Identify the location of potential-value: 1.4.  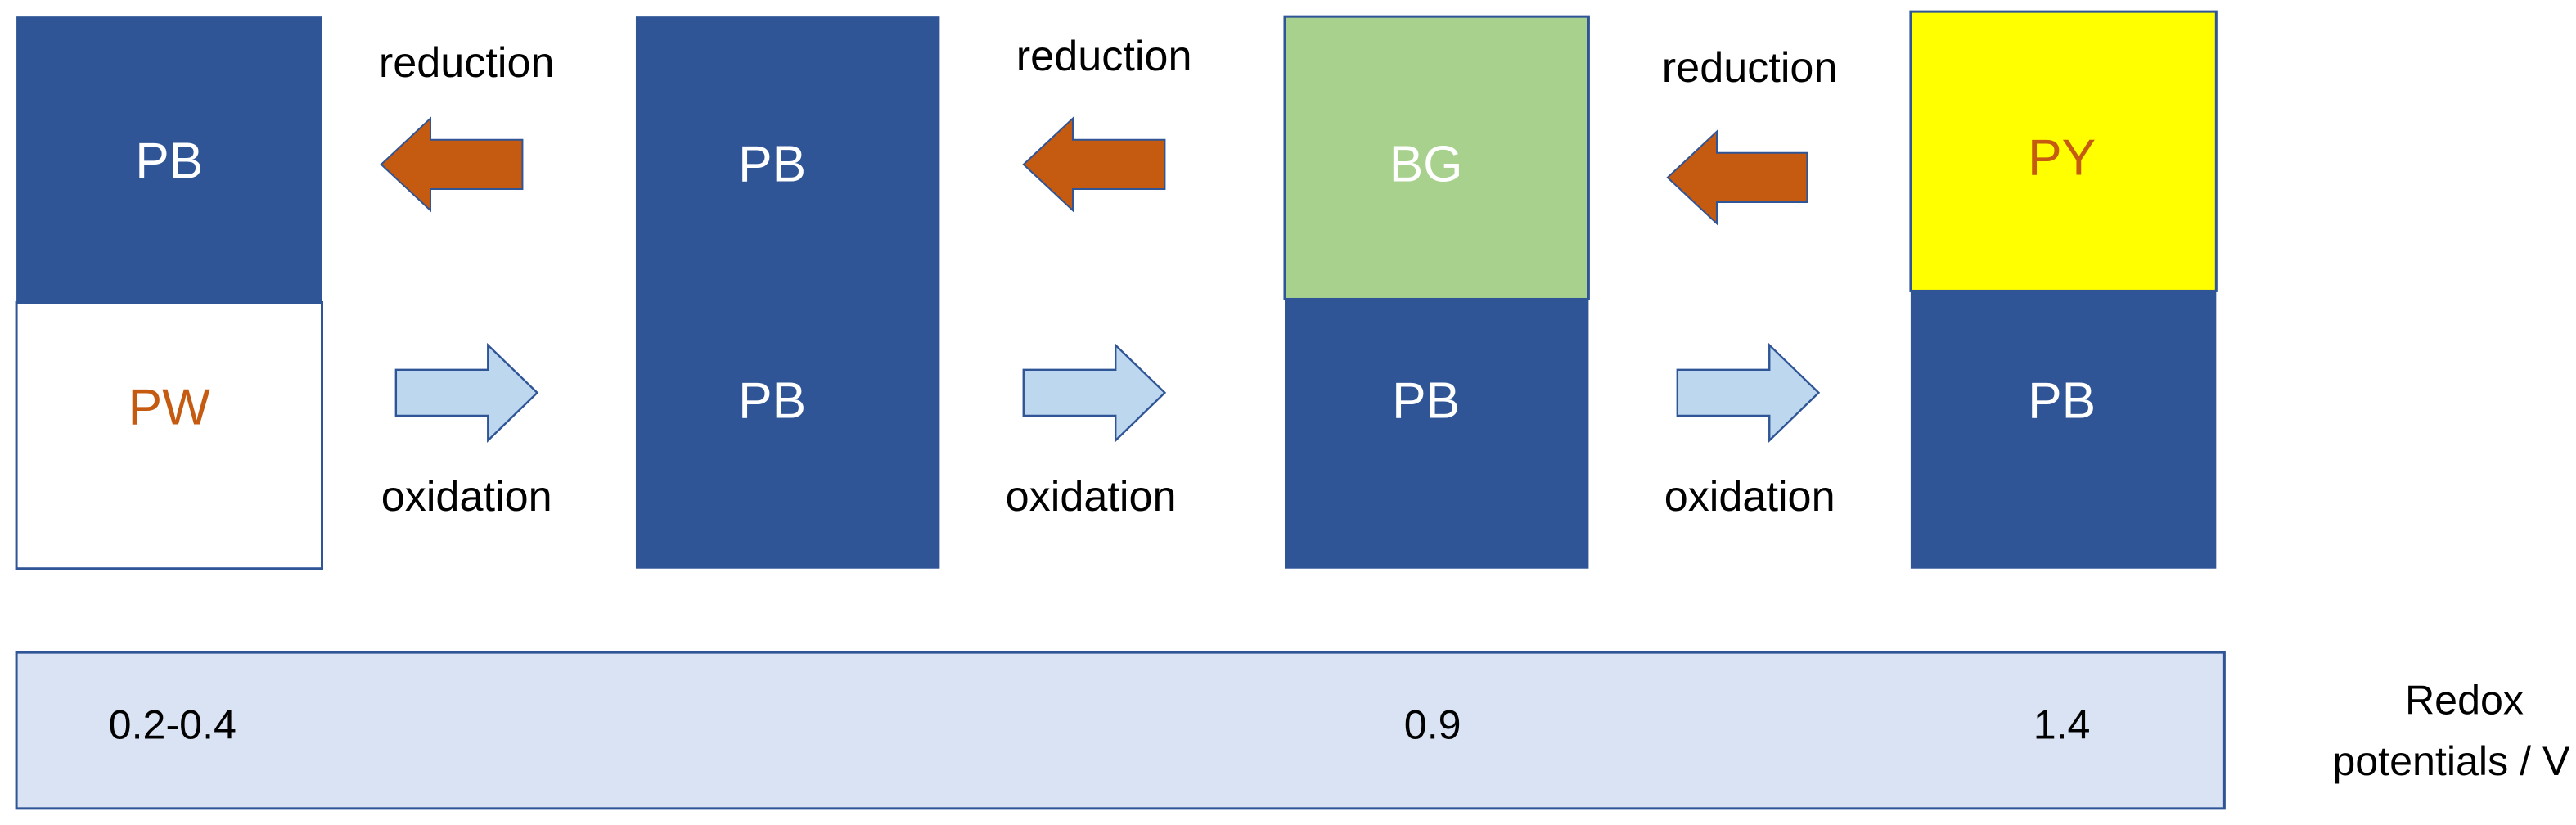
(2062, 725).